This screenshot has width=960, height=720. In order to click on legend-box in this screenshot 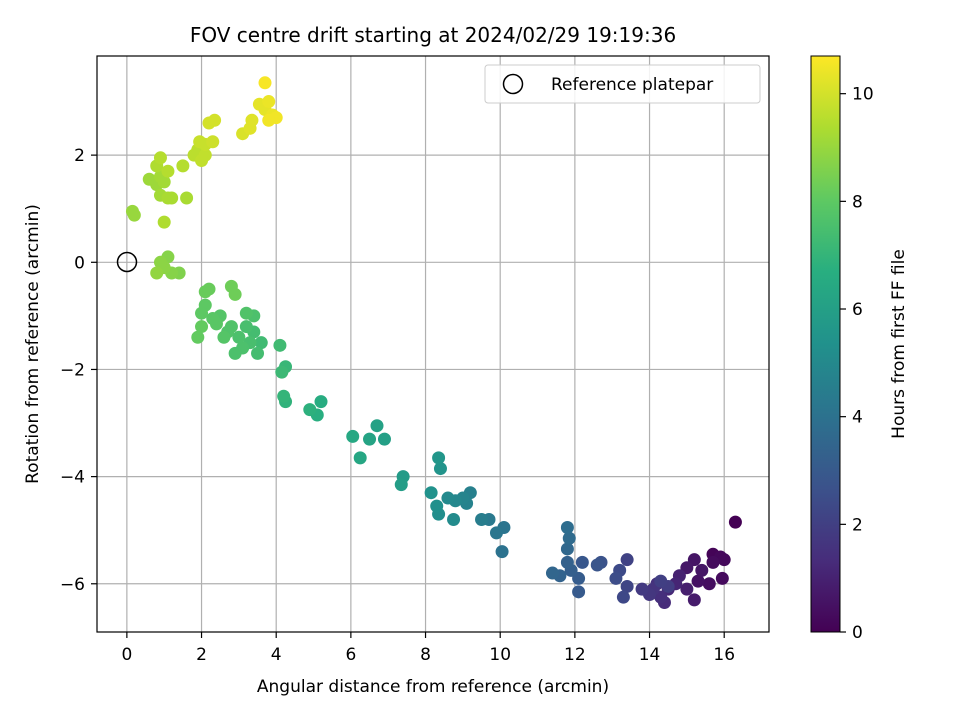, I will do `click(622, 84)`.